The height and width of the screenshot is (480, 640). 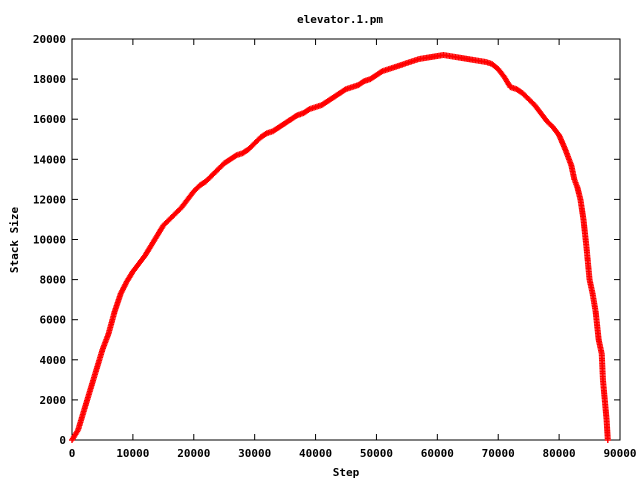 What do you see at coordinates (49, 159) in the screenshot?
I see `y-tick-label: 14000` at bounding box center [49, 159].